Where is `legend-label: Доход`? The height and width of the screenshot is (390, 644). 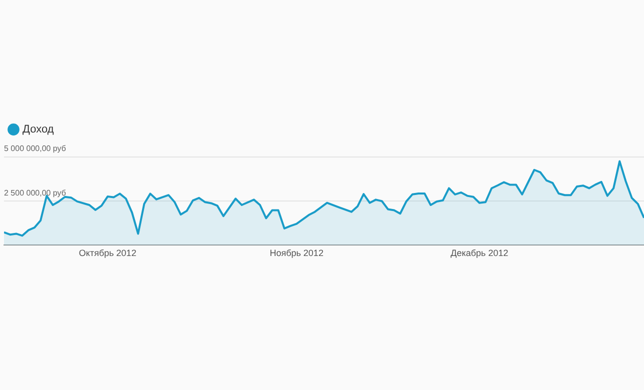
legend-label: Доход is located at coordinates (38, 130).